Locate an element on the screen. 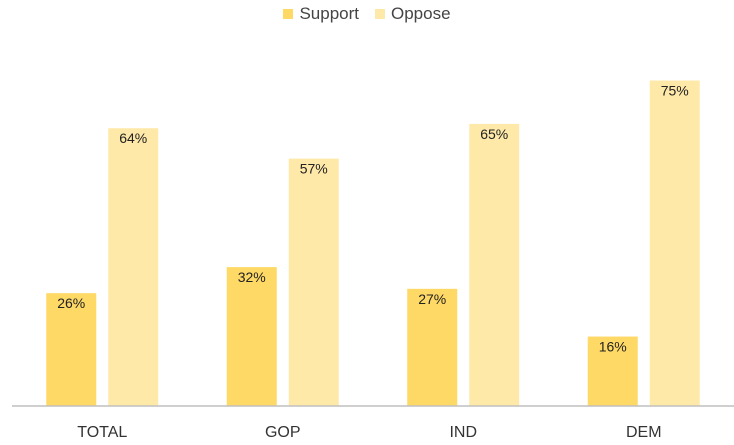 This screenshot has width=734, height=445. data-label-support-gop: 32% is located at coordinates (252, 277).